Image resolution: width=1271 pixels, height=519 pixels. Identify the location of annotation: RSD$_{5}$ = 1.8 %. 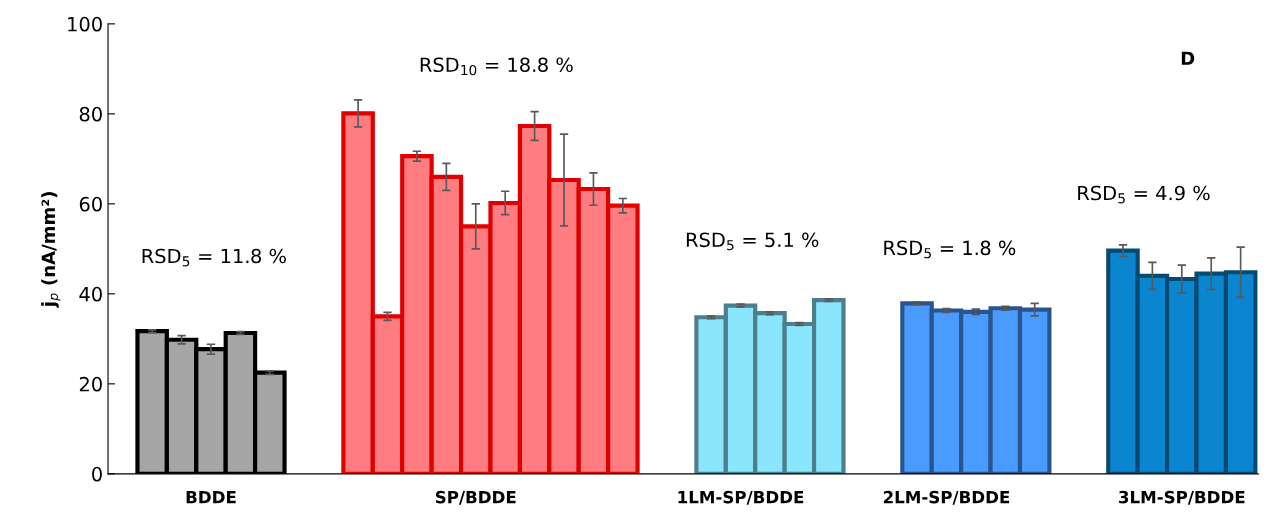
(950, 249).